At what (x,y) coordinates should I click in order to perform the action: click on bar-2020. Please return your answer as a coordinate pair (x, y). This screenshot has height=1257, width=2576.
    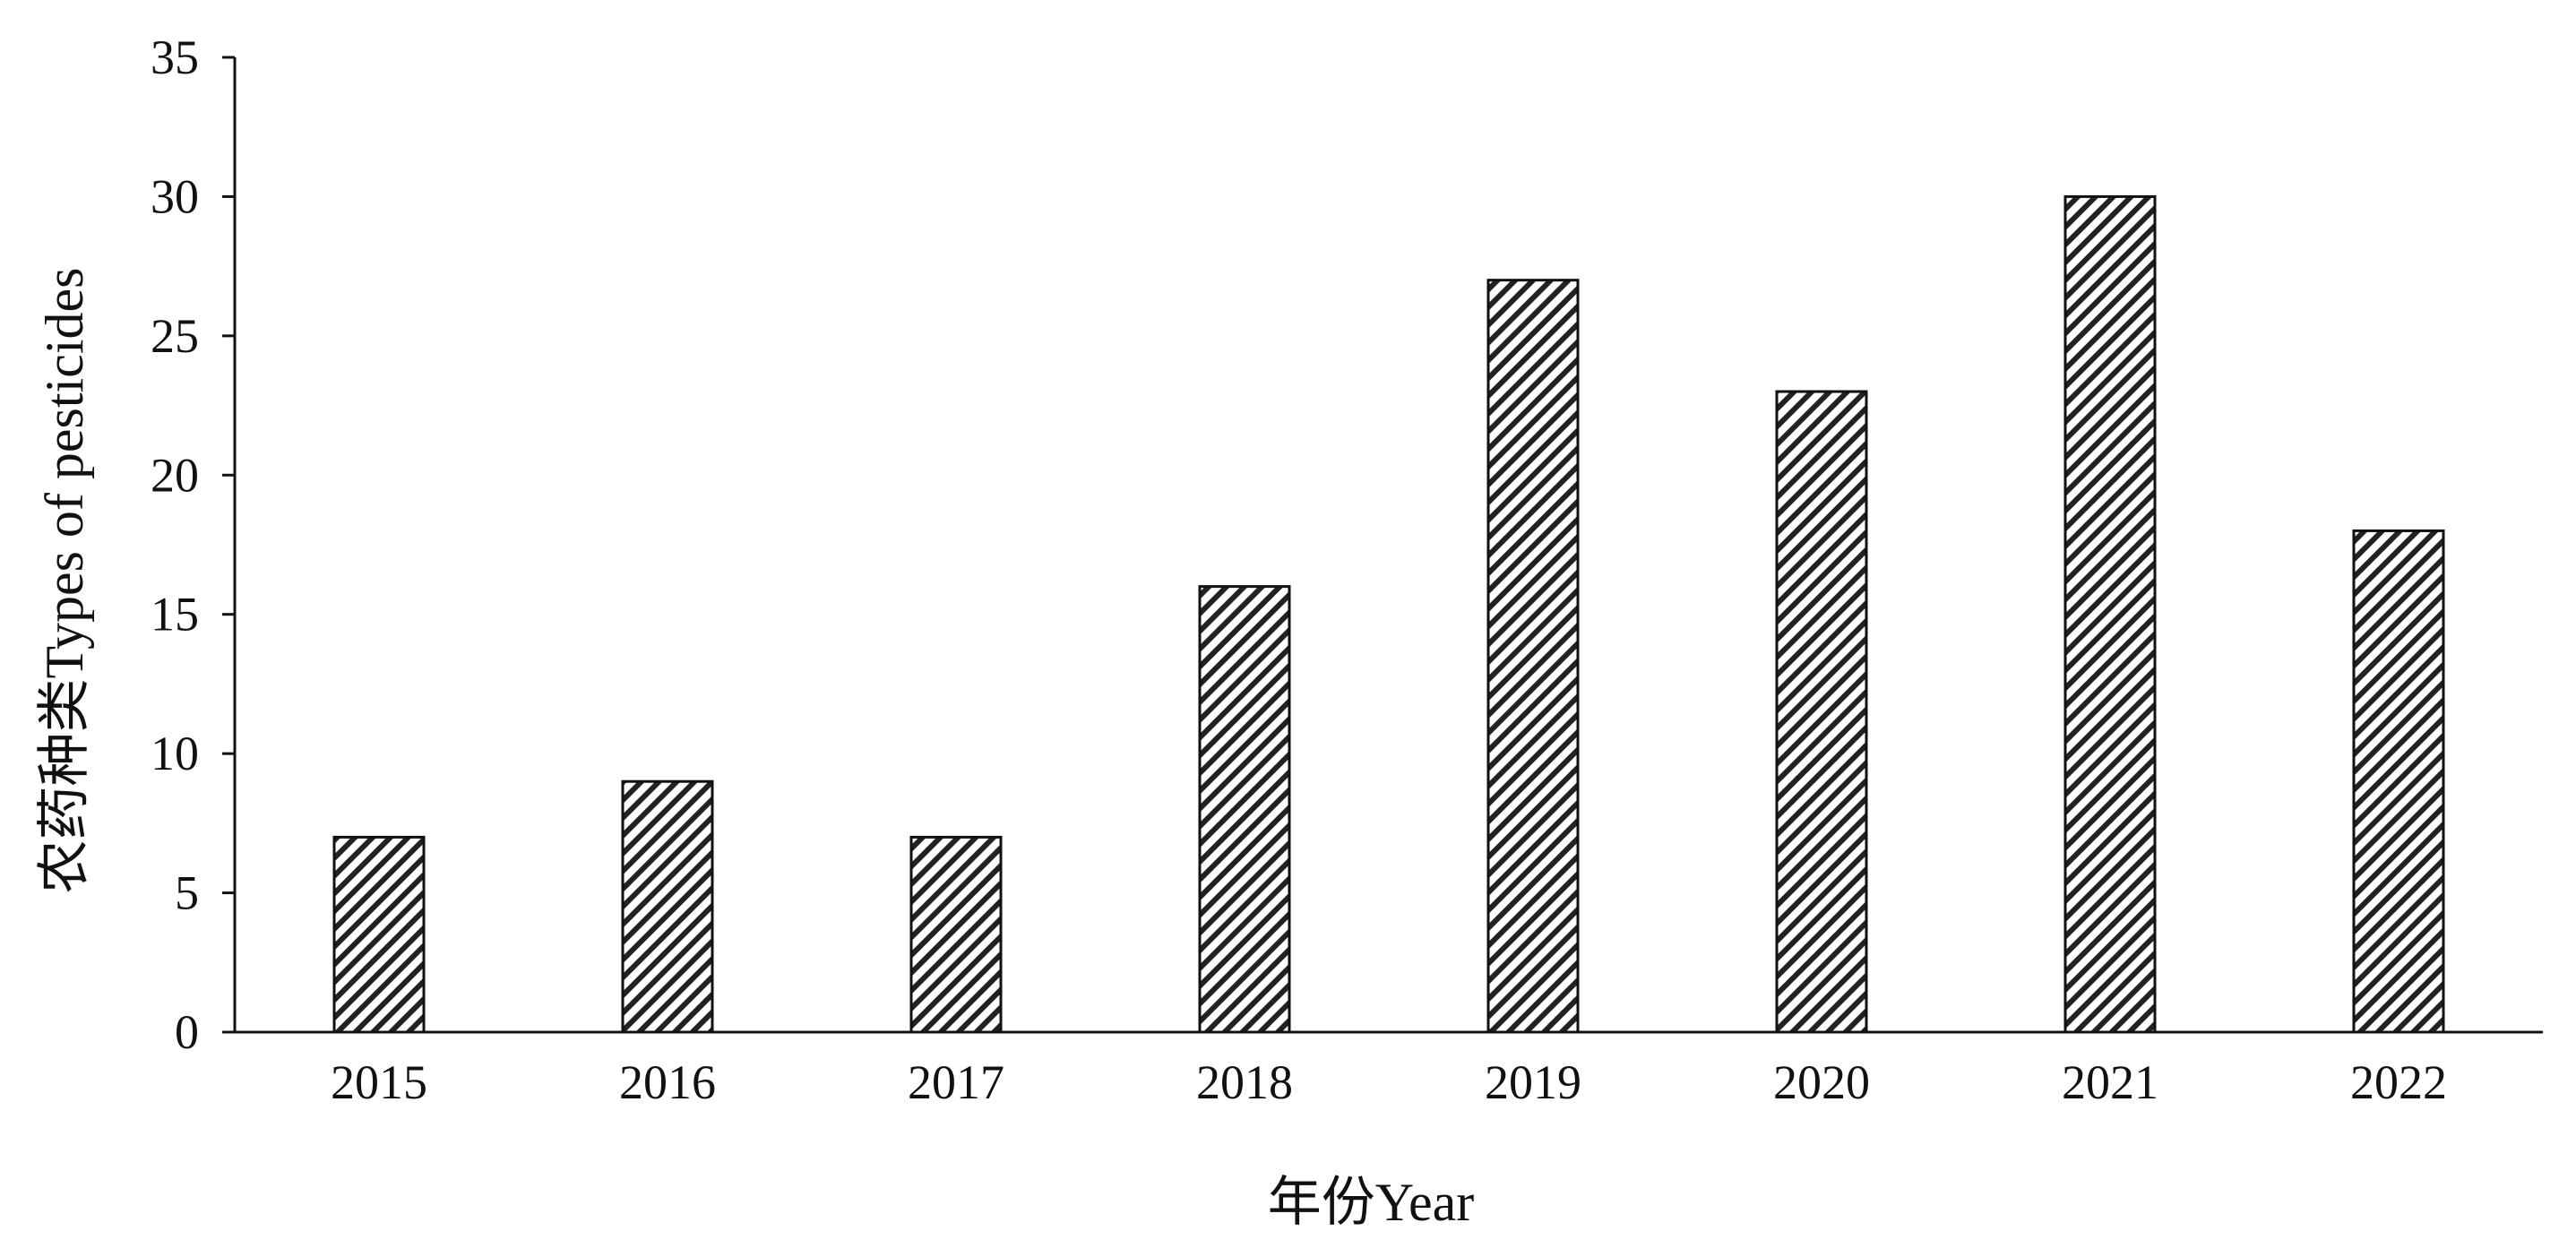
    Looking at the image, I should click on (1821, 712).